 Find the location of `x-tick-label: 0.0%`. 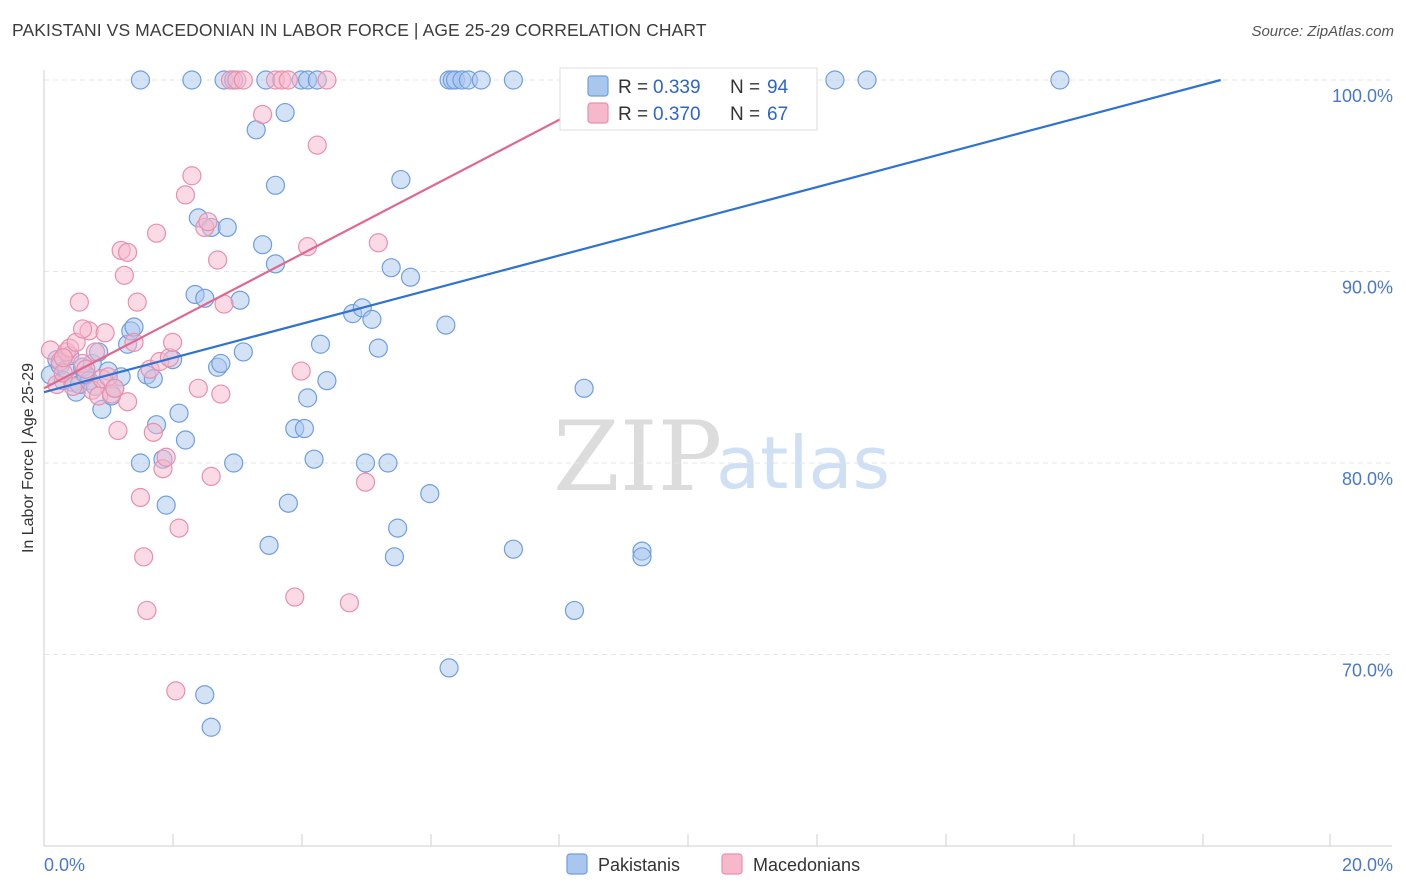

x-tick-label: 0.0% is located at coordinates (64, 865).